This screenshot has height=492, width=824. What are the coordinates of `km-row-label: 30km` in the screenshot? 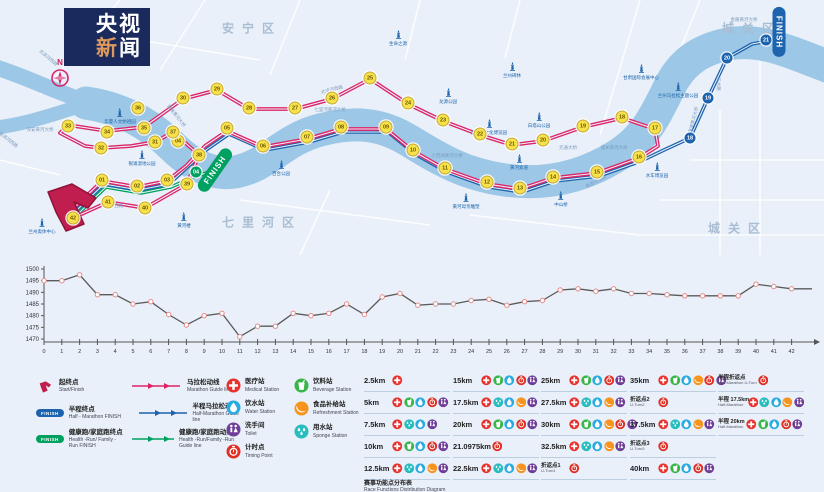 It's located at (551, 424).